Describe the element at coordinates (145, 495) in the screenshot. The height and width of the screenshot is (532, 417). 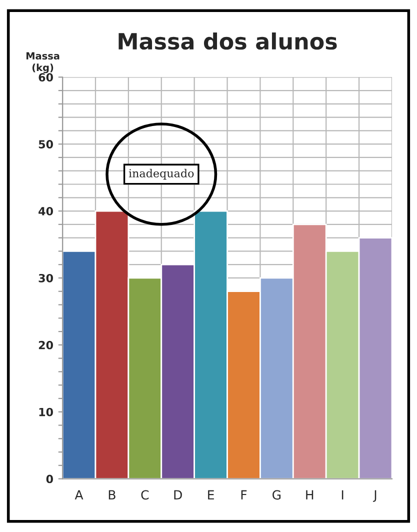
I see `x-tick-label: C` at that location.